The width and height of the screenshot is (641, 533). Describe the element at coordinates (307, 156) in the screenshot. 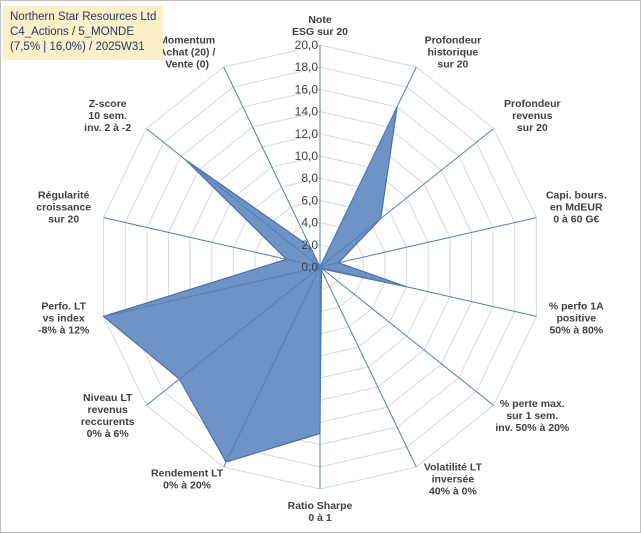

I see `radial-tick-label: 10,0` at that location.